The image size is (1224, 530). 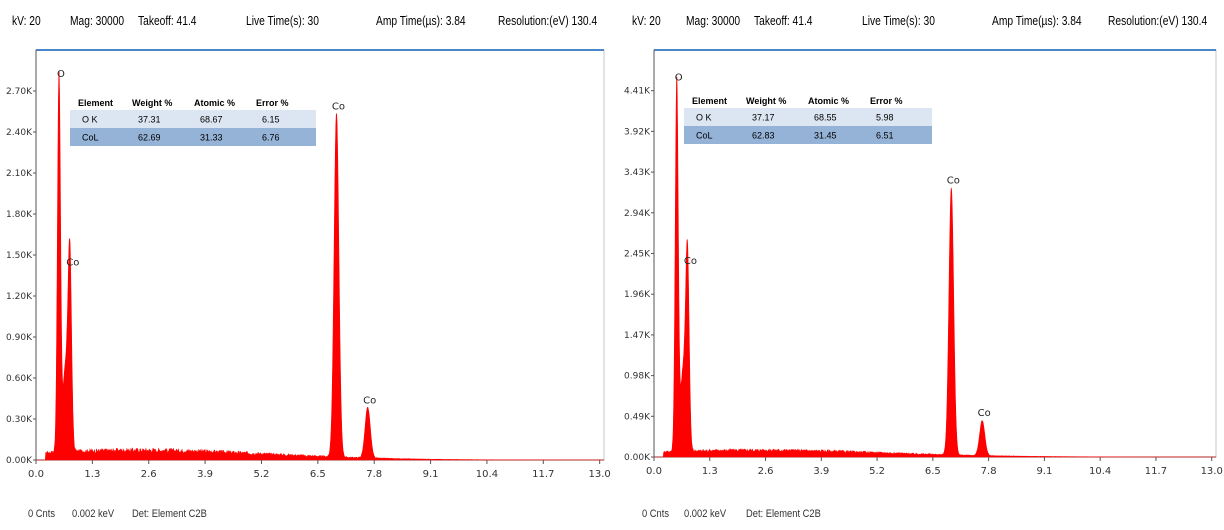 I want to click on y-tick-label: 4.41K, so click(x=637, y=92).